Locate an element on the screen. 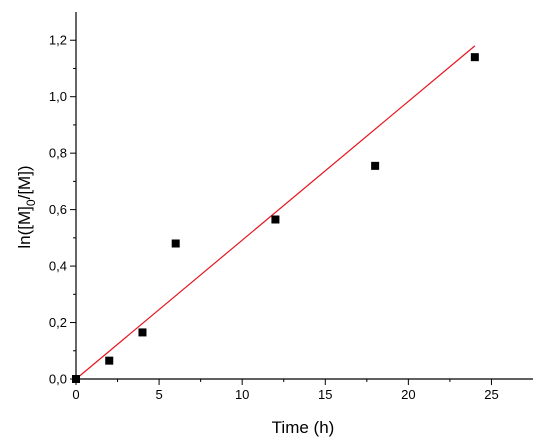 This screenshot has height=446, width=550. x-tick-label: 25 is located at coordinates (491, 394).